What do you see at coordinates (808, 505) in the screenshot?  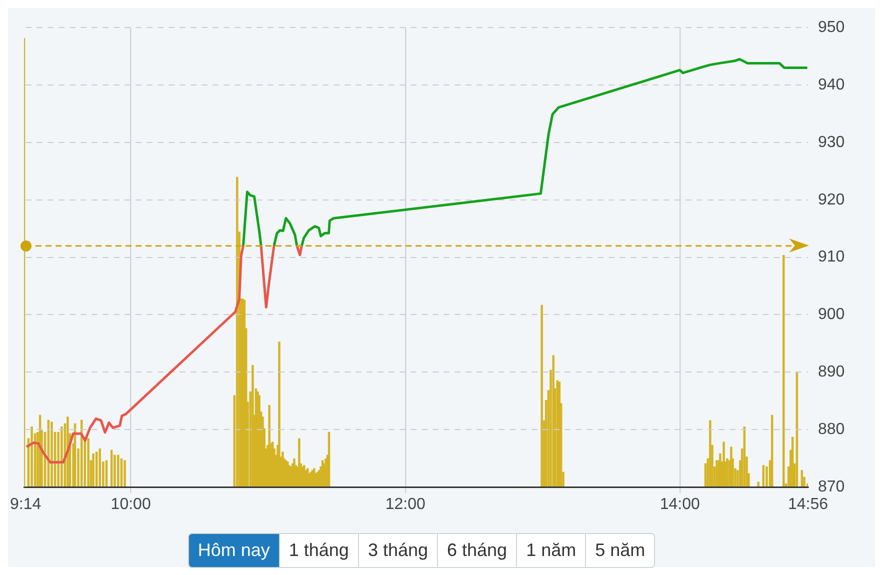 I see `x-tick-label: 14:56` at bounding box center [808, 505].